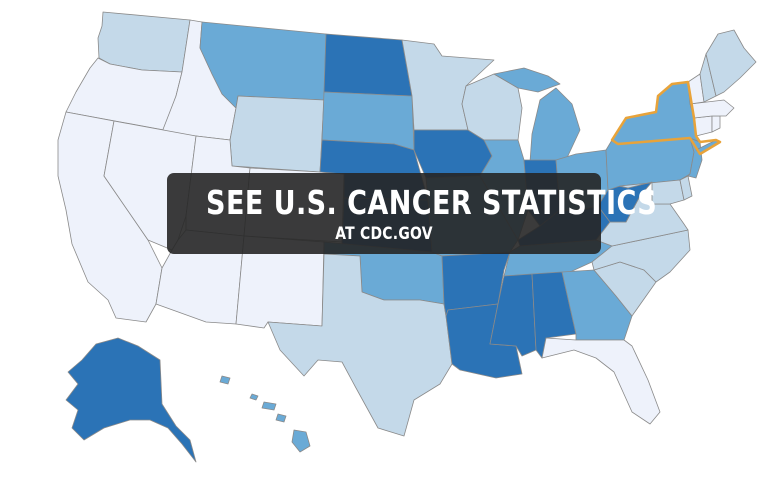  Describe the element at coordinates (277, 134) in the screenshot. I see `state-wyoming` at that location.